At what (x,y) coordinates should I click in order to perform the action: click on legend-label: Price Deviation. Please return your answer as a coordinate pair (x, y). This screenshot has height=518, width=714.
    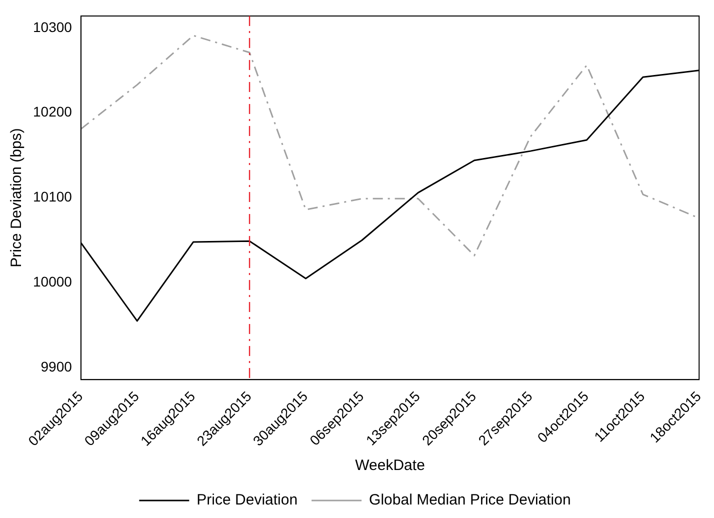
    Looking at the image, I should click on (247, 500).